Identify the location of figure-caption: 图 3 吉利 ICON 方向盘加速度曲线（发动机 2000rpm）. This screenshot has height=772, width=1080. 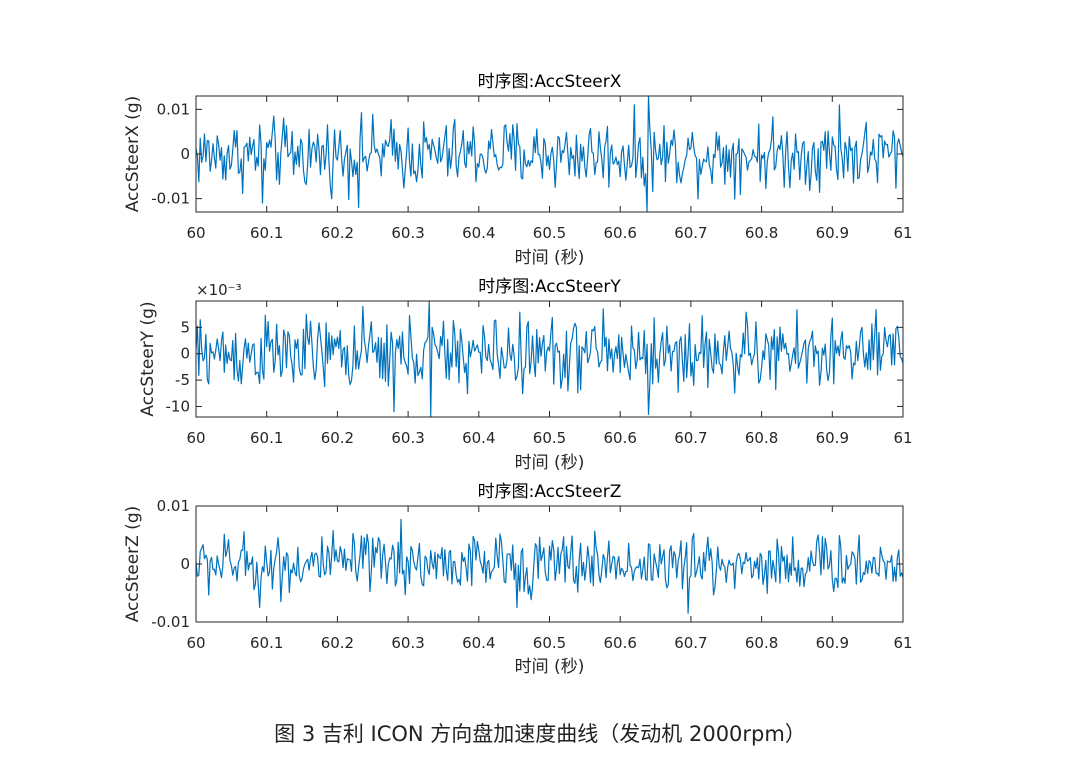
(540, 734).